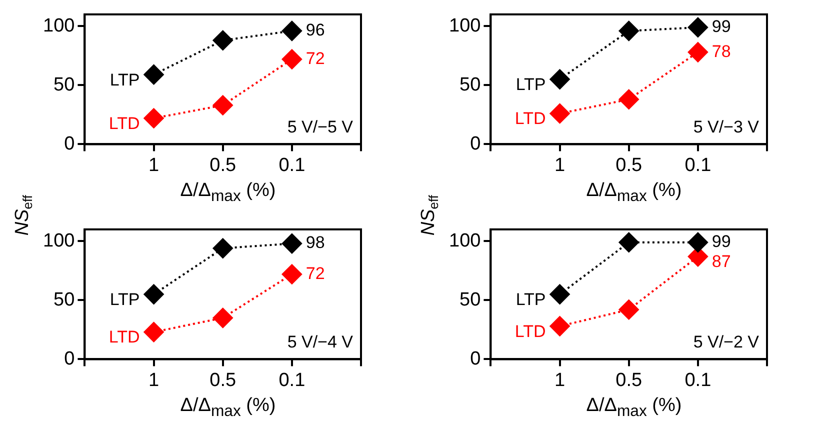 Image resolution: width=813 pixels, height=430 pixels. What do you see at coordinates (315, 30) in the screenshot?
I see `data-label: 96` at bounding box center [315, 30].